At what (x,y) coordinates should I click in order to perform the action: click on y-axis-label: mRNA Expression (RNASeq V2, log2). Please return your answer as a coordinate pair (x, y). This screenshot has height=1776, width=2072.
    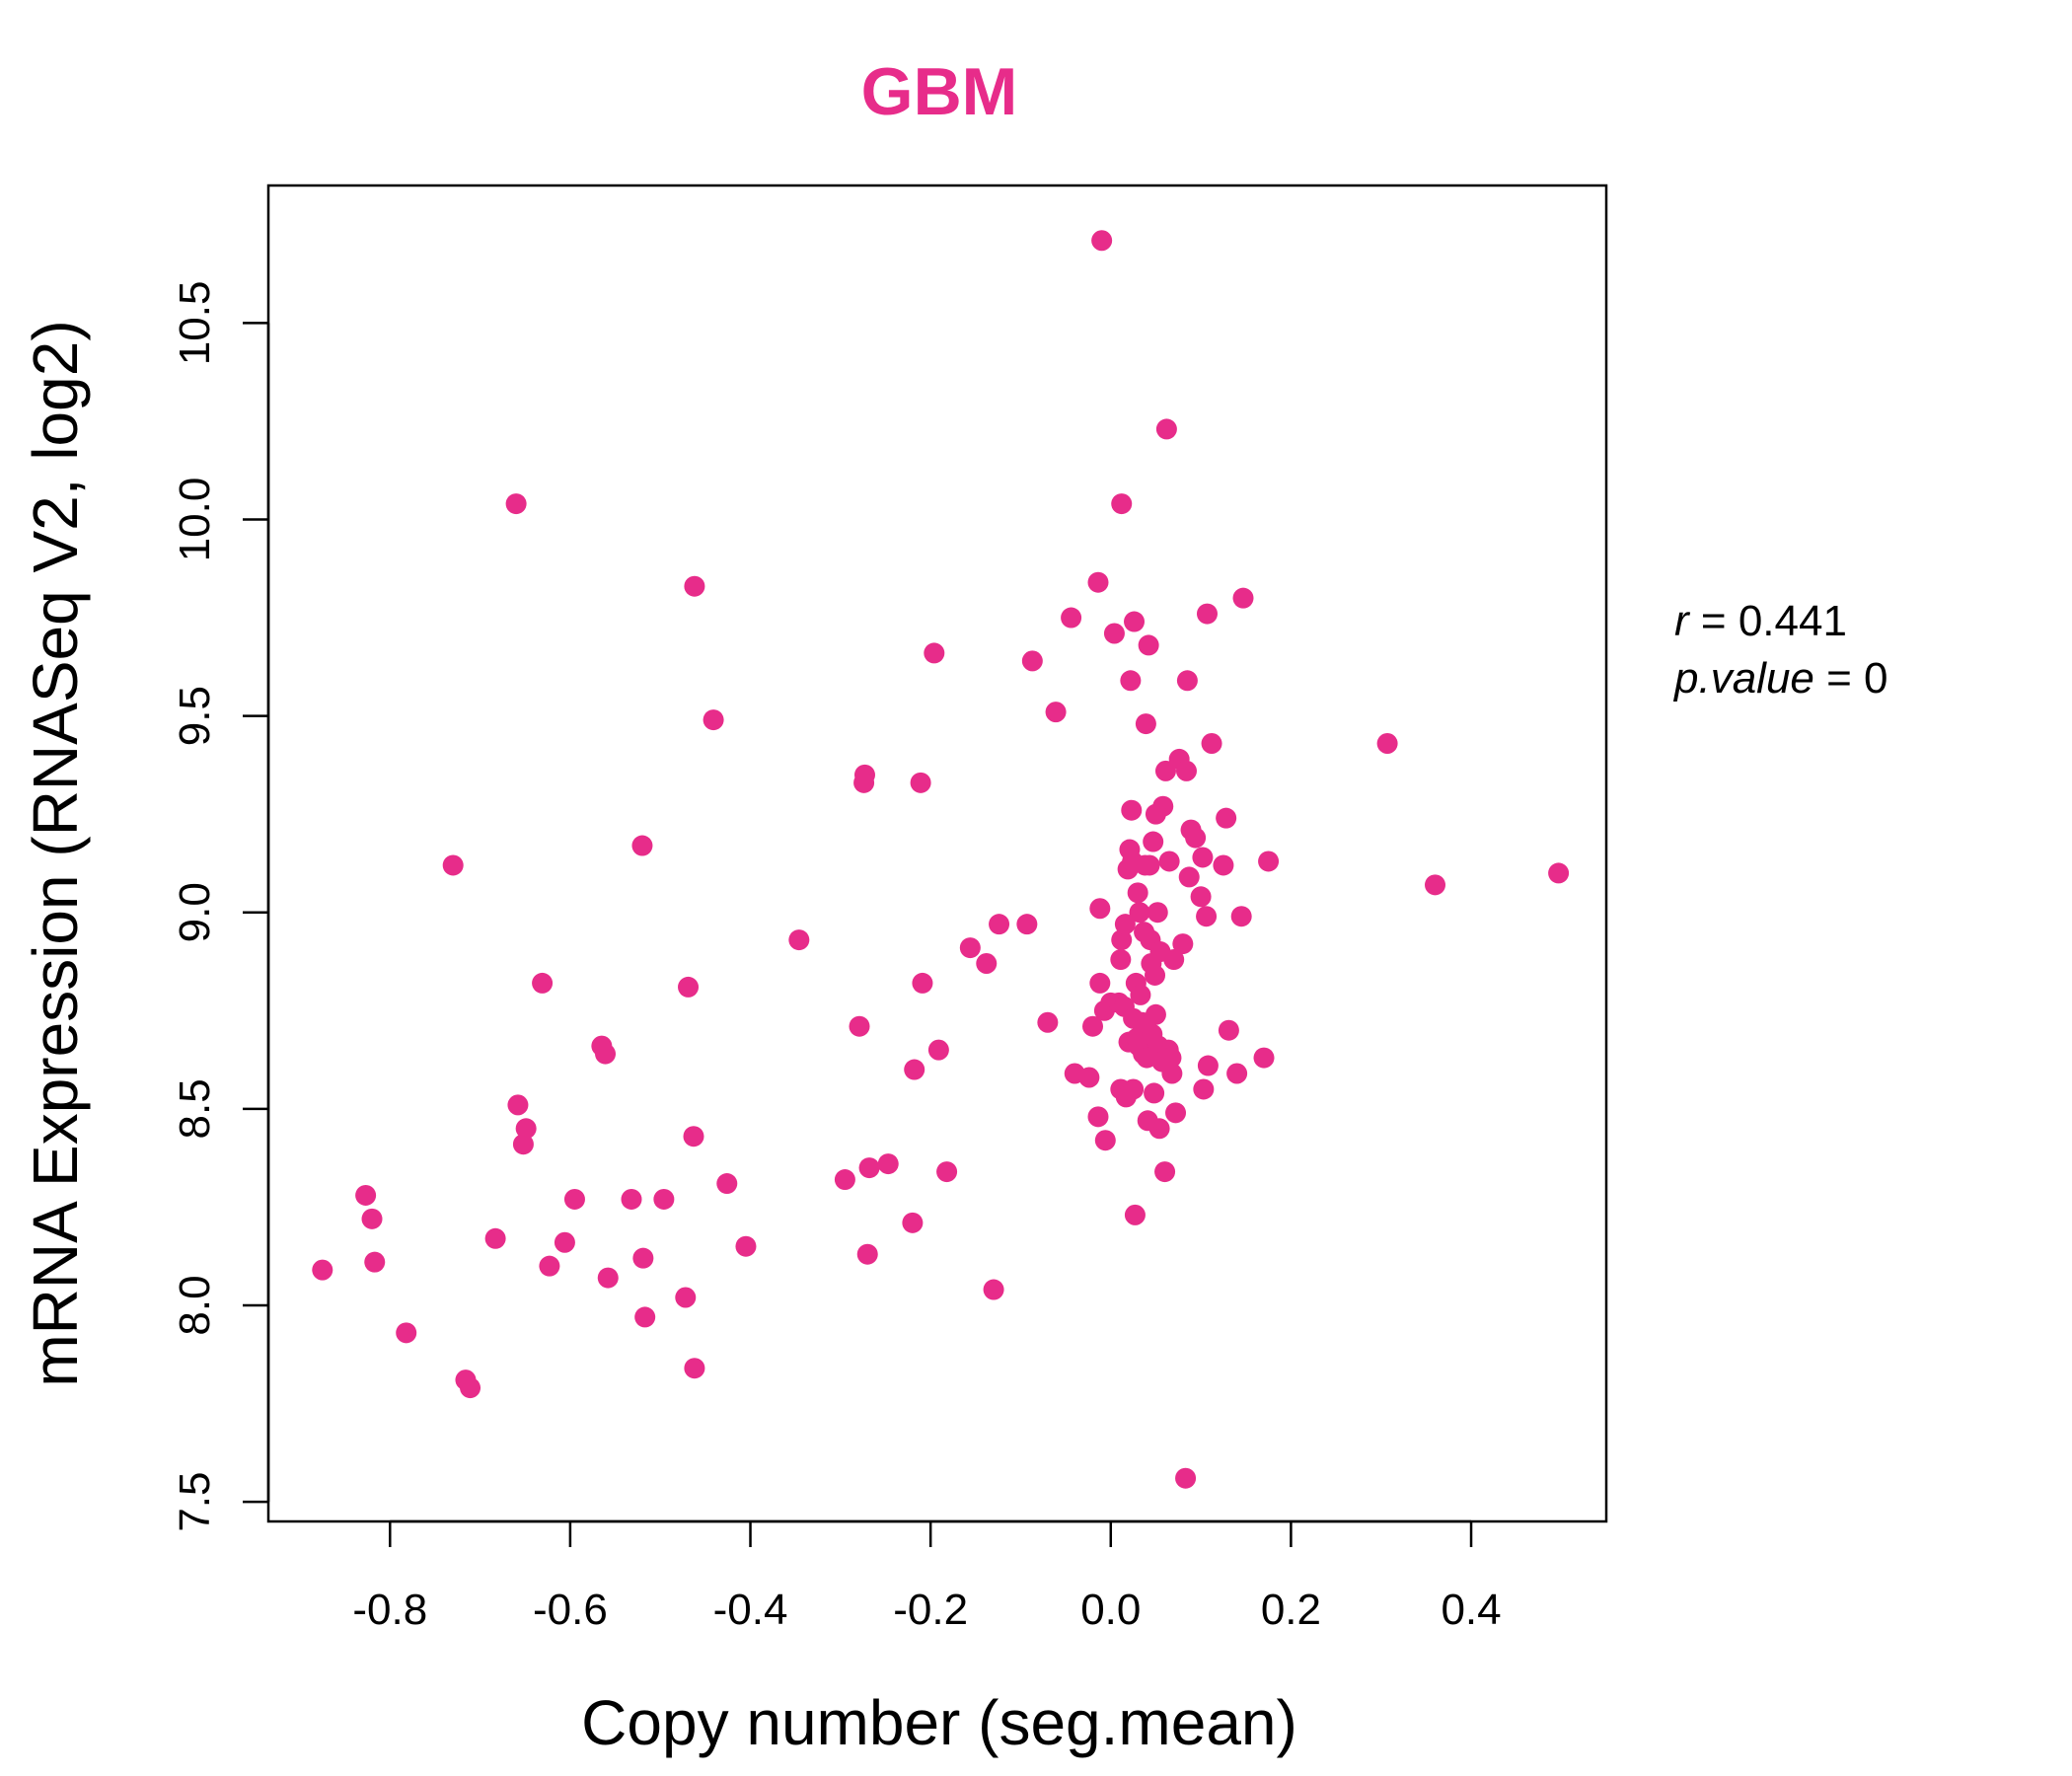
    Looking at the image, I should click on (56, 853).